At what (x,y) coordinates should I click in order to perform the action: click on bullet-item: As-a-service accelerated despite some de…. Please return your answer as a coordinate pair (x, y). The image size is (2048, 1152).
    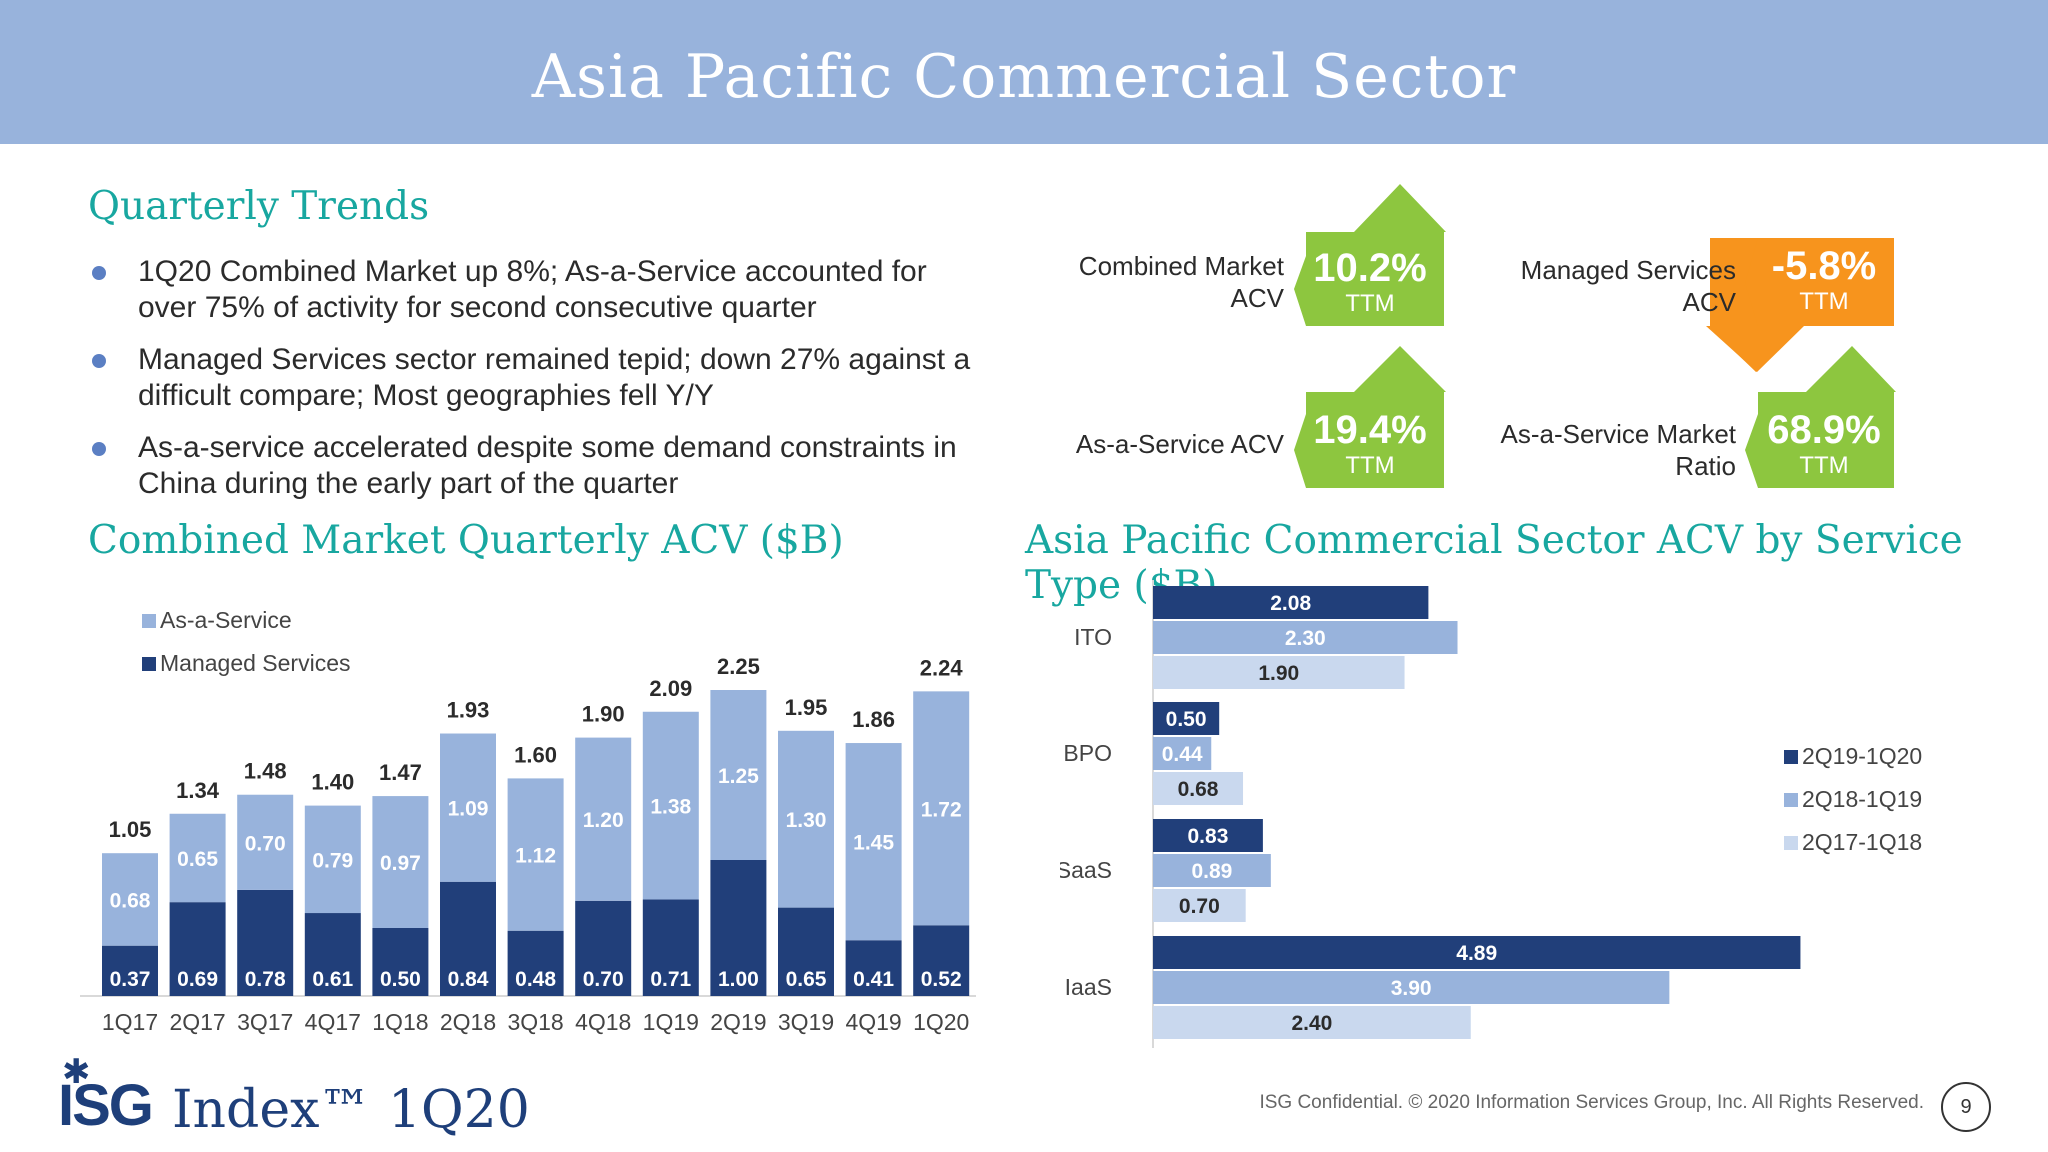
    Looking at the image, I should click on (538, 466).